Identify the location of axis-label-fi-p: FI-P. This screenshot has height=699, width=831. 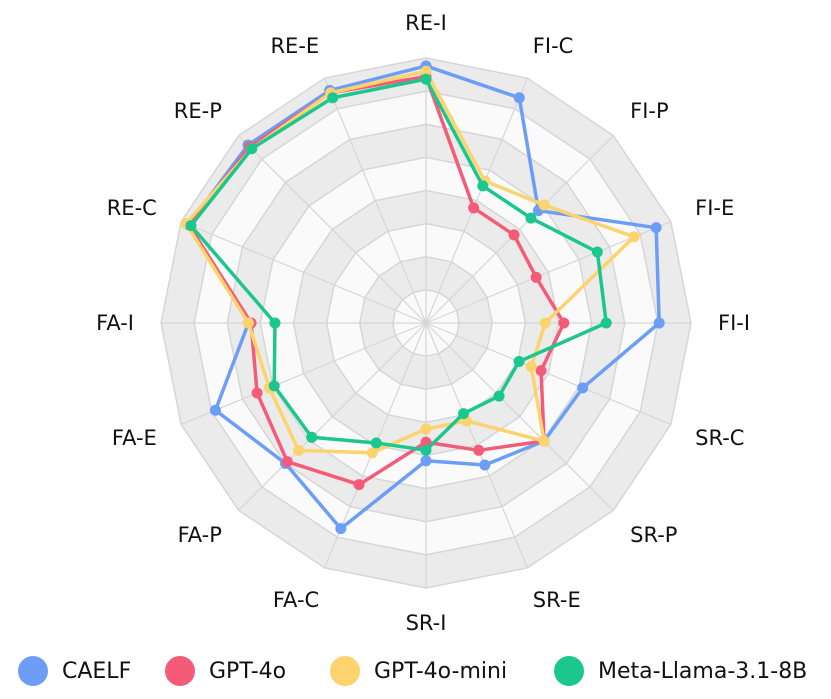
(649, 111).